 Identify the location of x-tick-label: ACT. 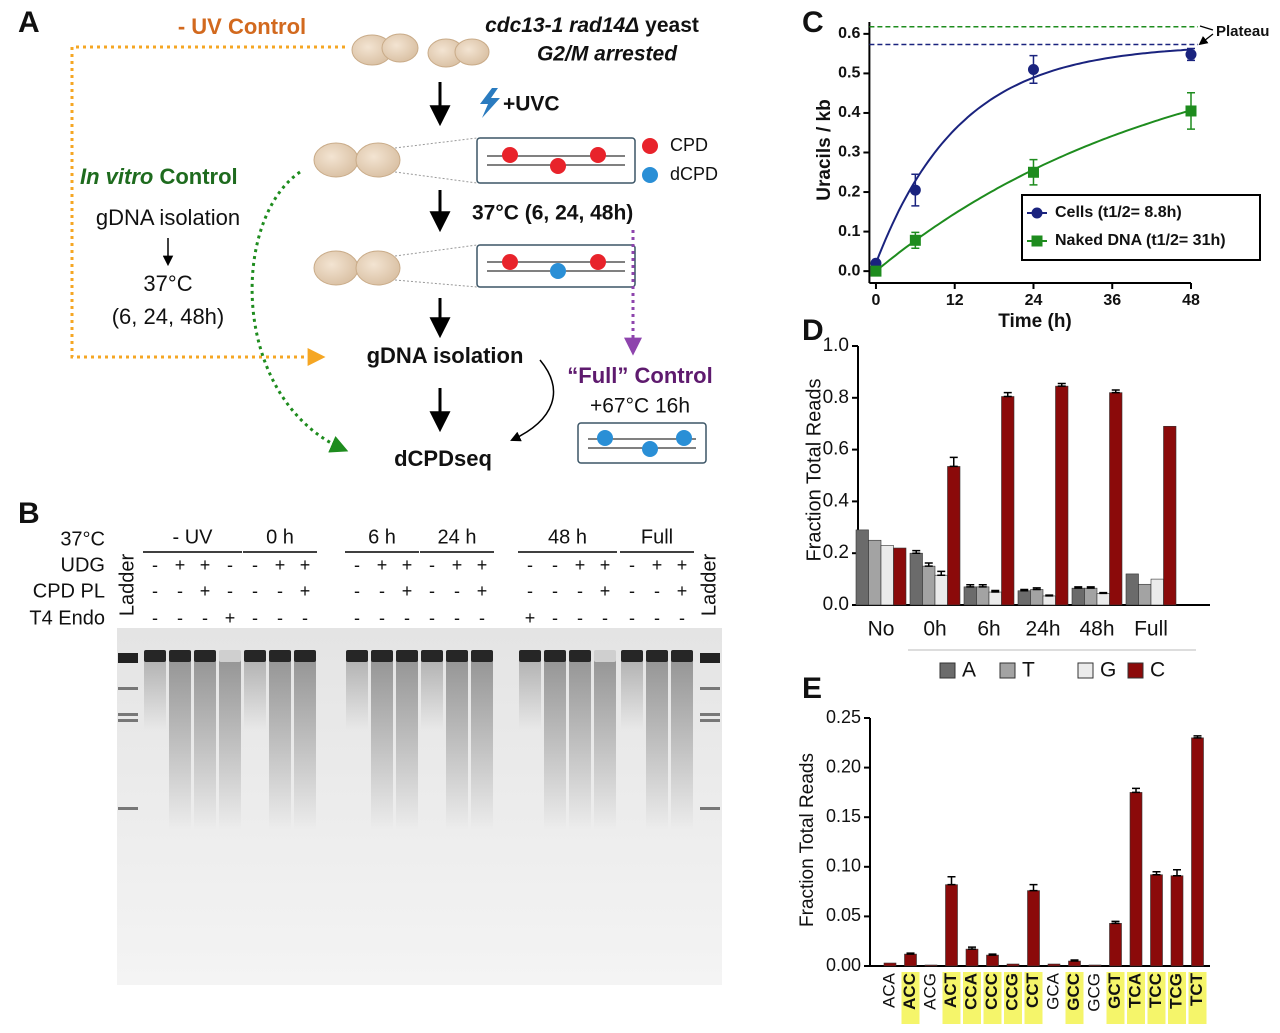
(950, 990).